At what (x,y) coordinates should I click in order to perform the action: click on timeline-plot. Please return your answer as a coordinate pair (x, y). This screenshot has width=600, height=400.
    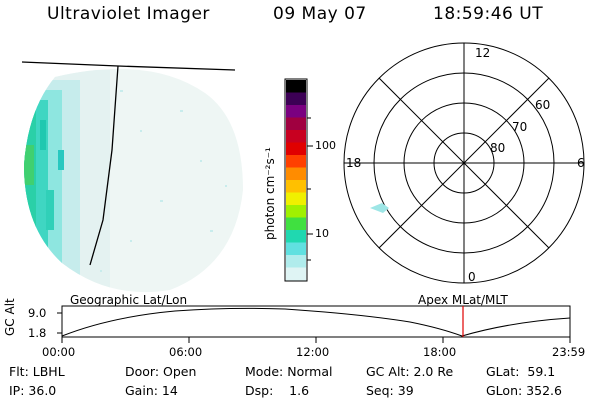
    Looking at the image, I should click on (314, 324).